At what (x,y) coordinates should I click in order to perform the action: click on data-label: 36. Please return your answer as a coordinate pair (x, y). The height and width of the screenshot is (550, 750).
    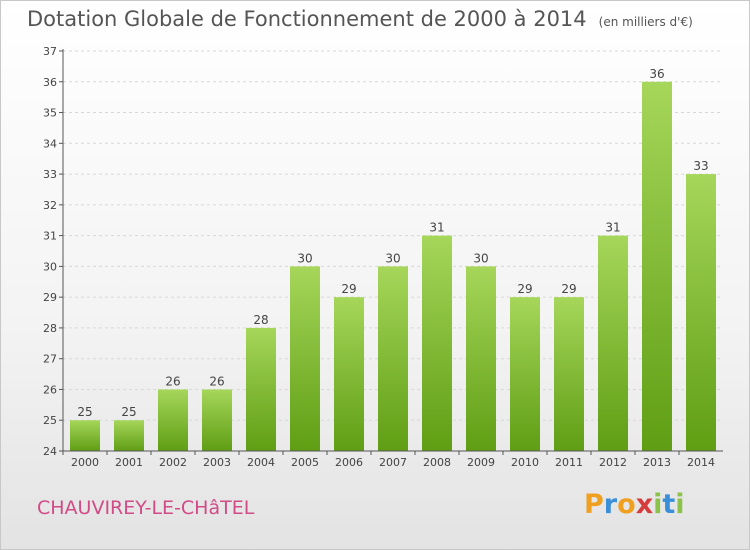
    Looking at the image, I should click on (656, 74).